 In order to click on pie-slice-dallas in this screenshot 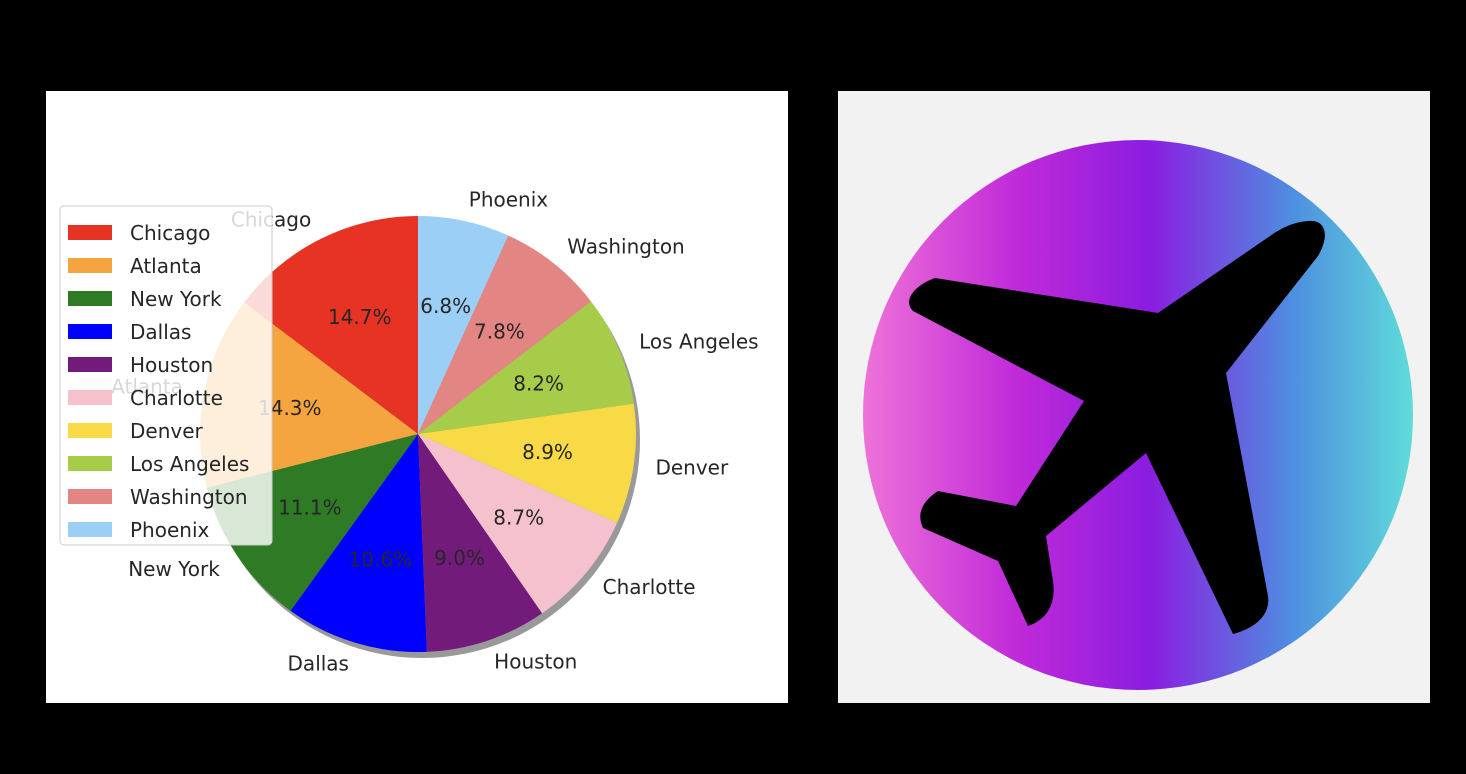, I will do `click(358, 543)`.